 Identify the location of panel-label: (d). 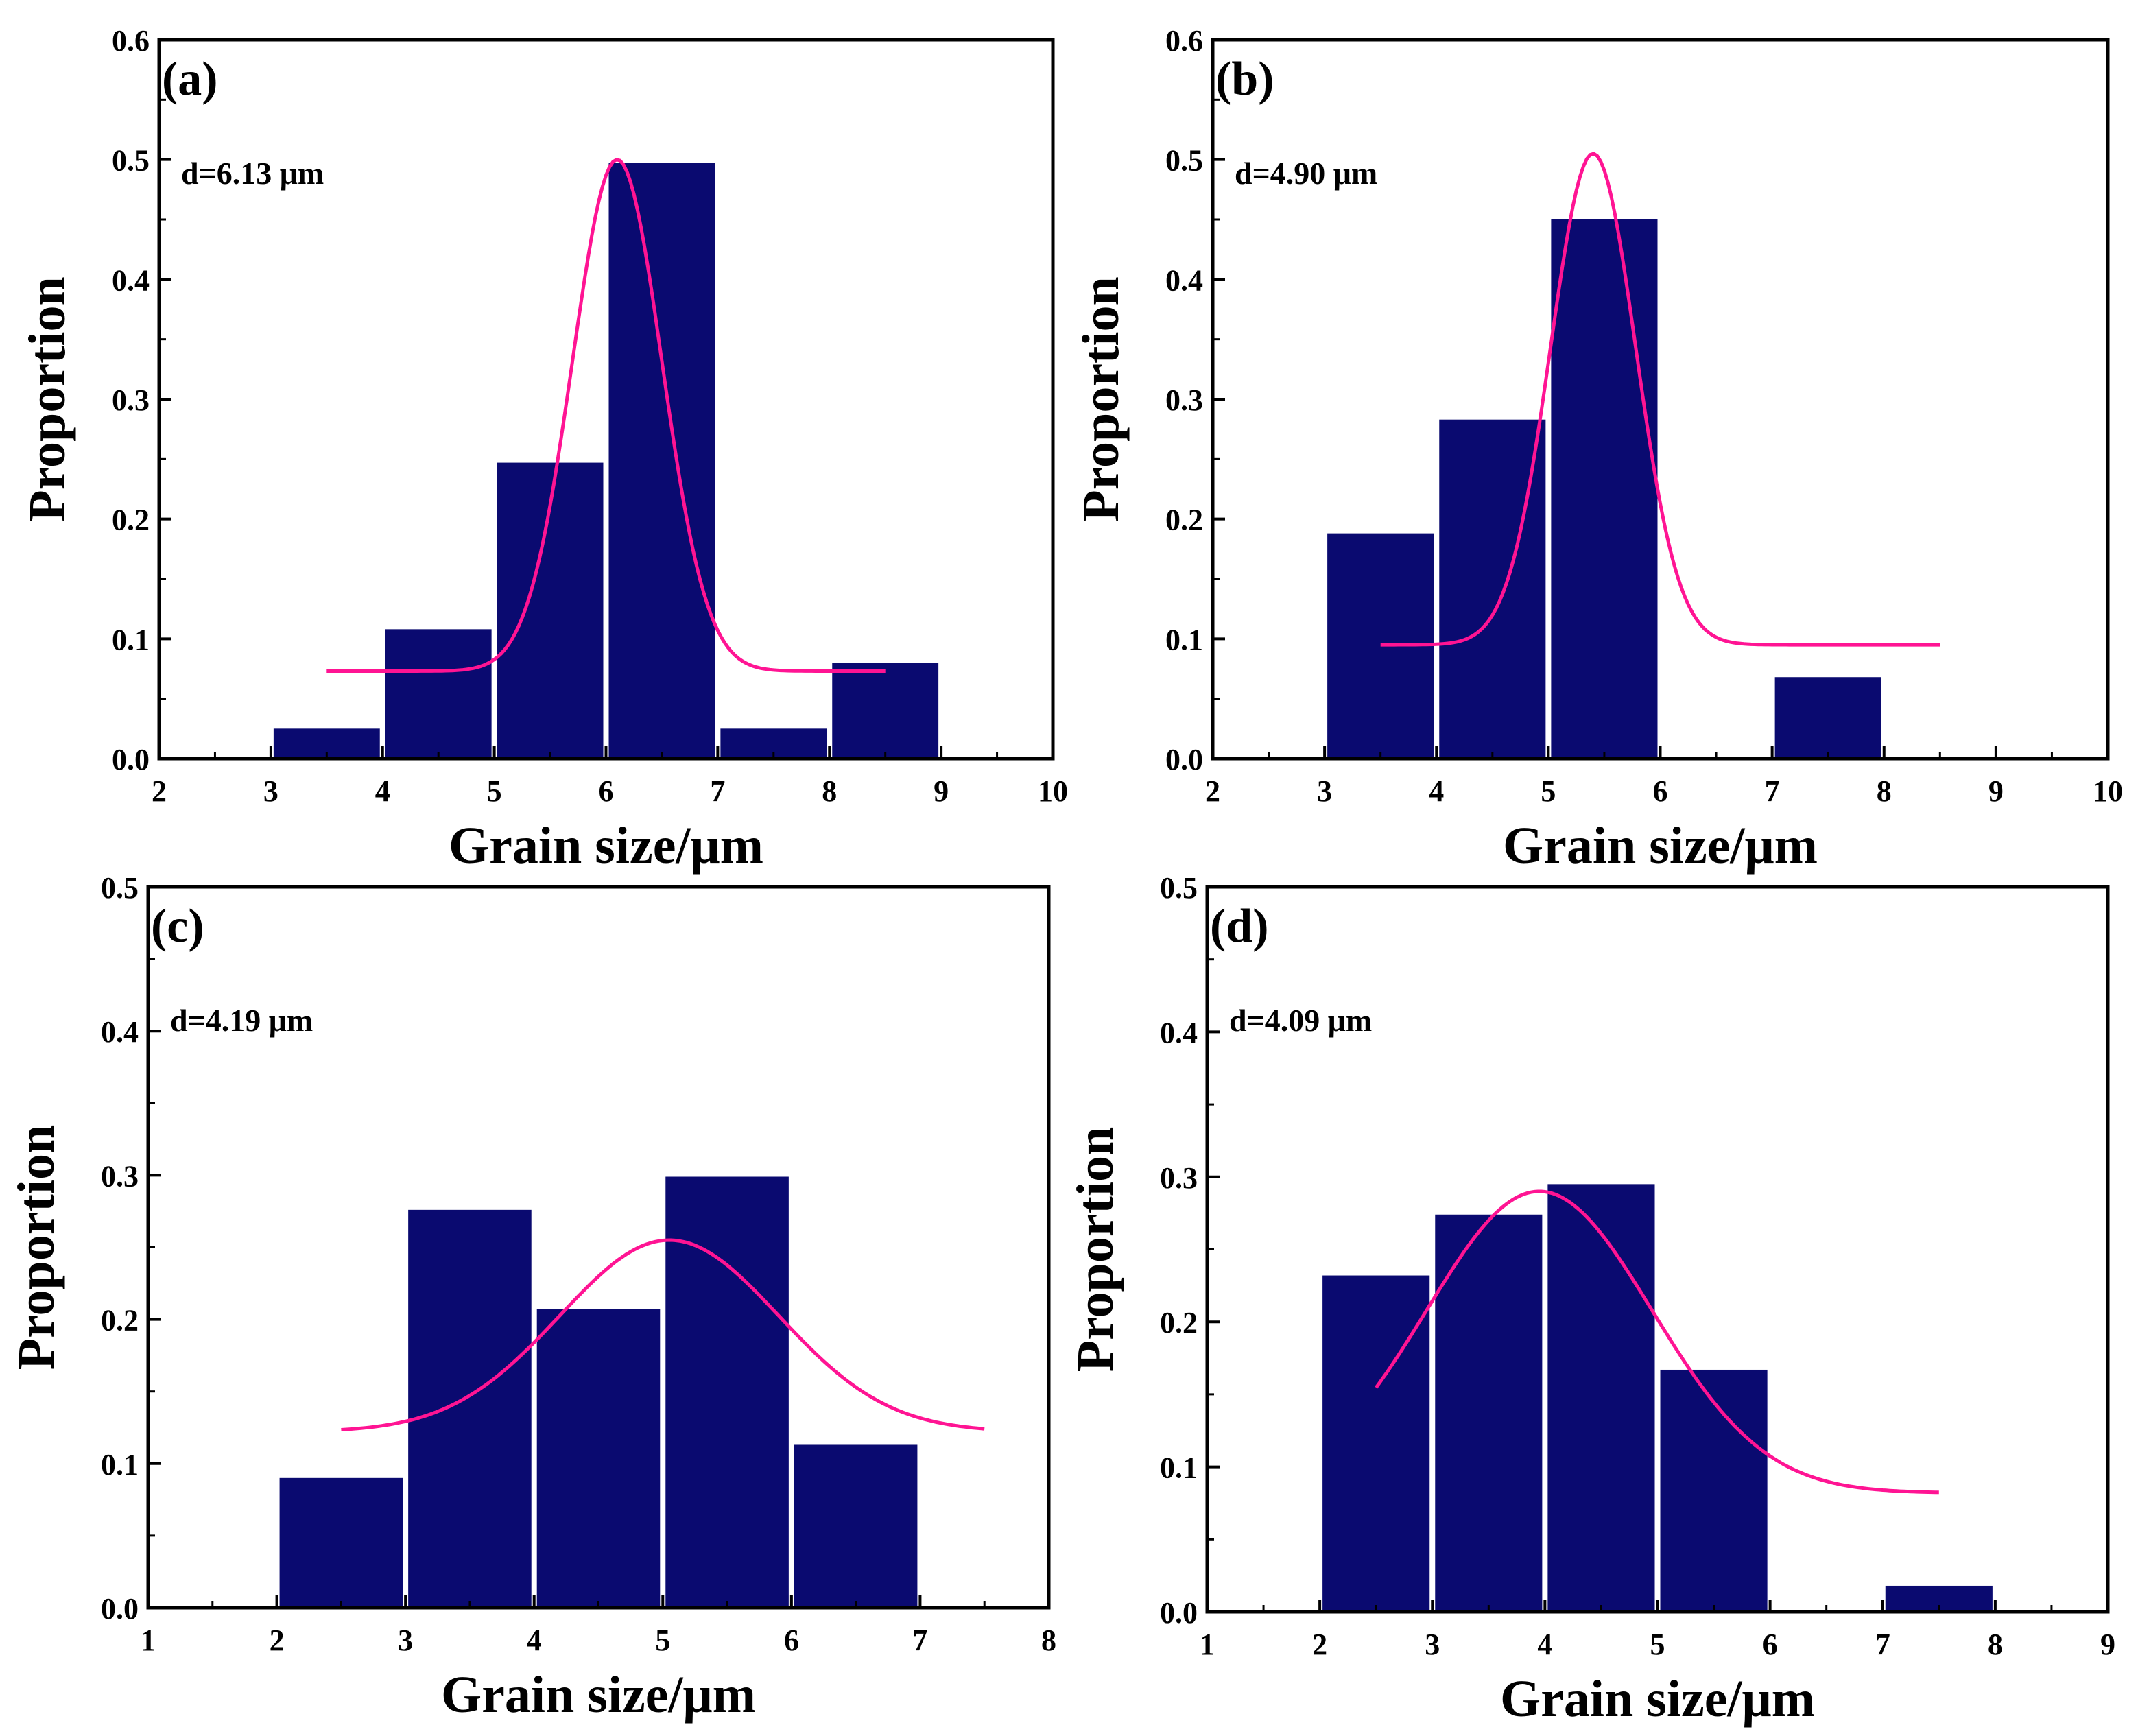
(1239, 926).